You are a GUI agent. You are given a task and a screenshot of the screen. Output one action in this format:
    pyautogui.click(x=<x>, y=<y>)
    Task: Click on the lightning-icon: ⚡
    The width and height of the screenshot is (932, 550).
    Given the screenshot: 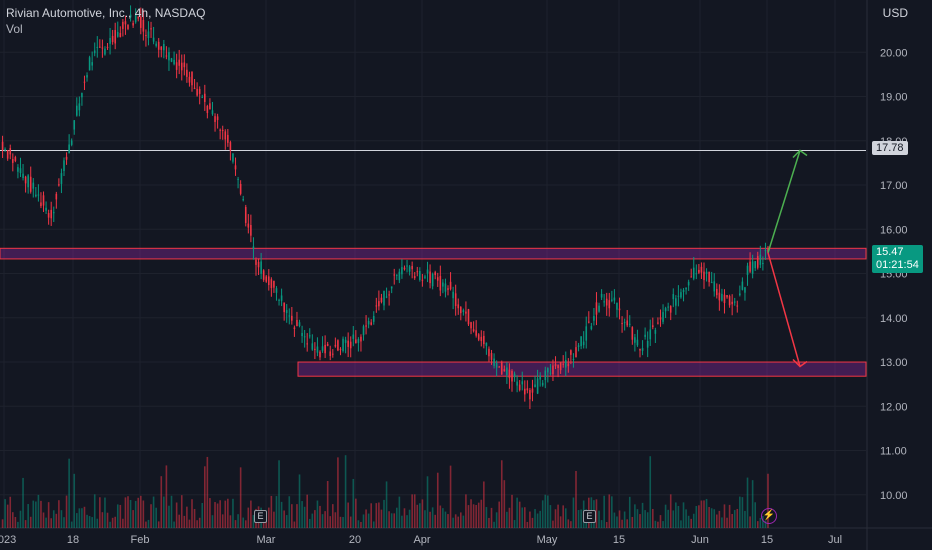 What is the action you would take?
    pyautogui.click(x=769, y=516)
    